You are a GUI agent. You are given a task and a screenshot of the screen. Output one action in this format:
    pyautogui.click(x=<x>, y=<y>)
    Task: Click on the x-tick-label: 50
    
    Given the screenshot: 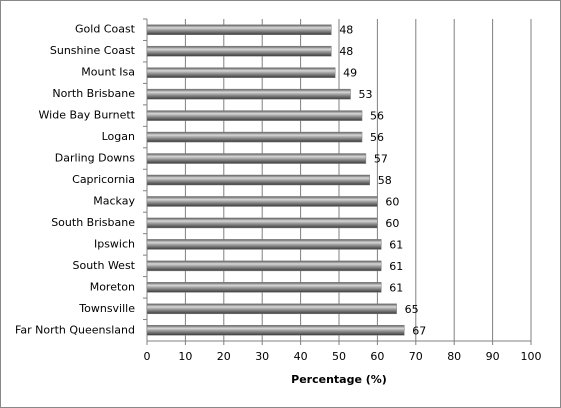 What is the action you would take?
    pyautogui.click(x=339, y=356)
    